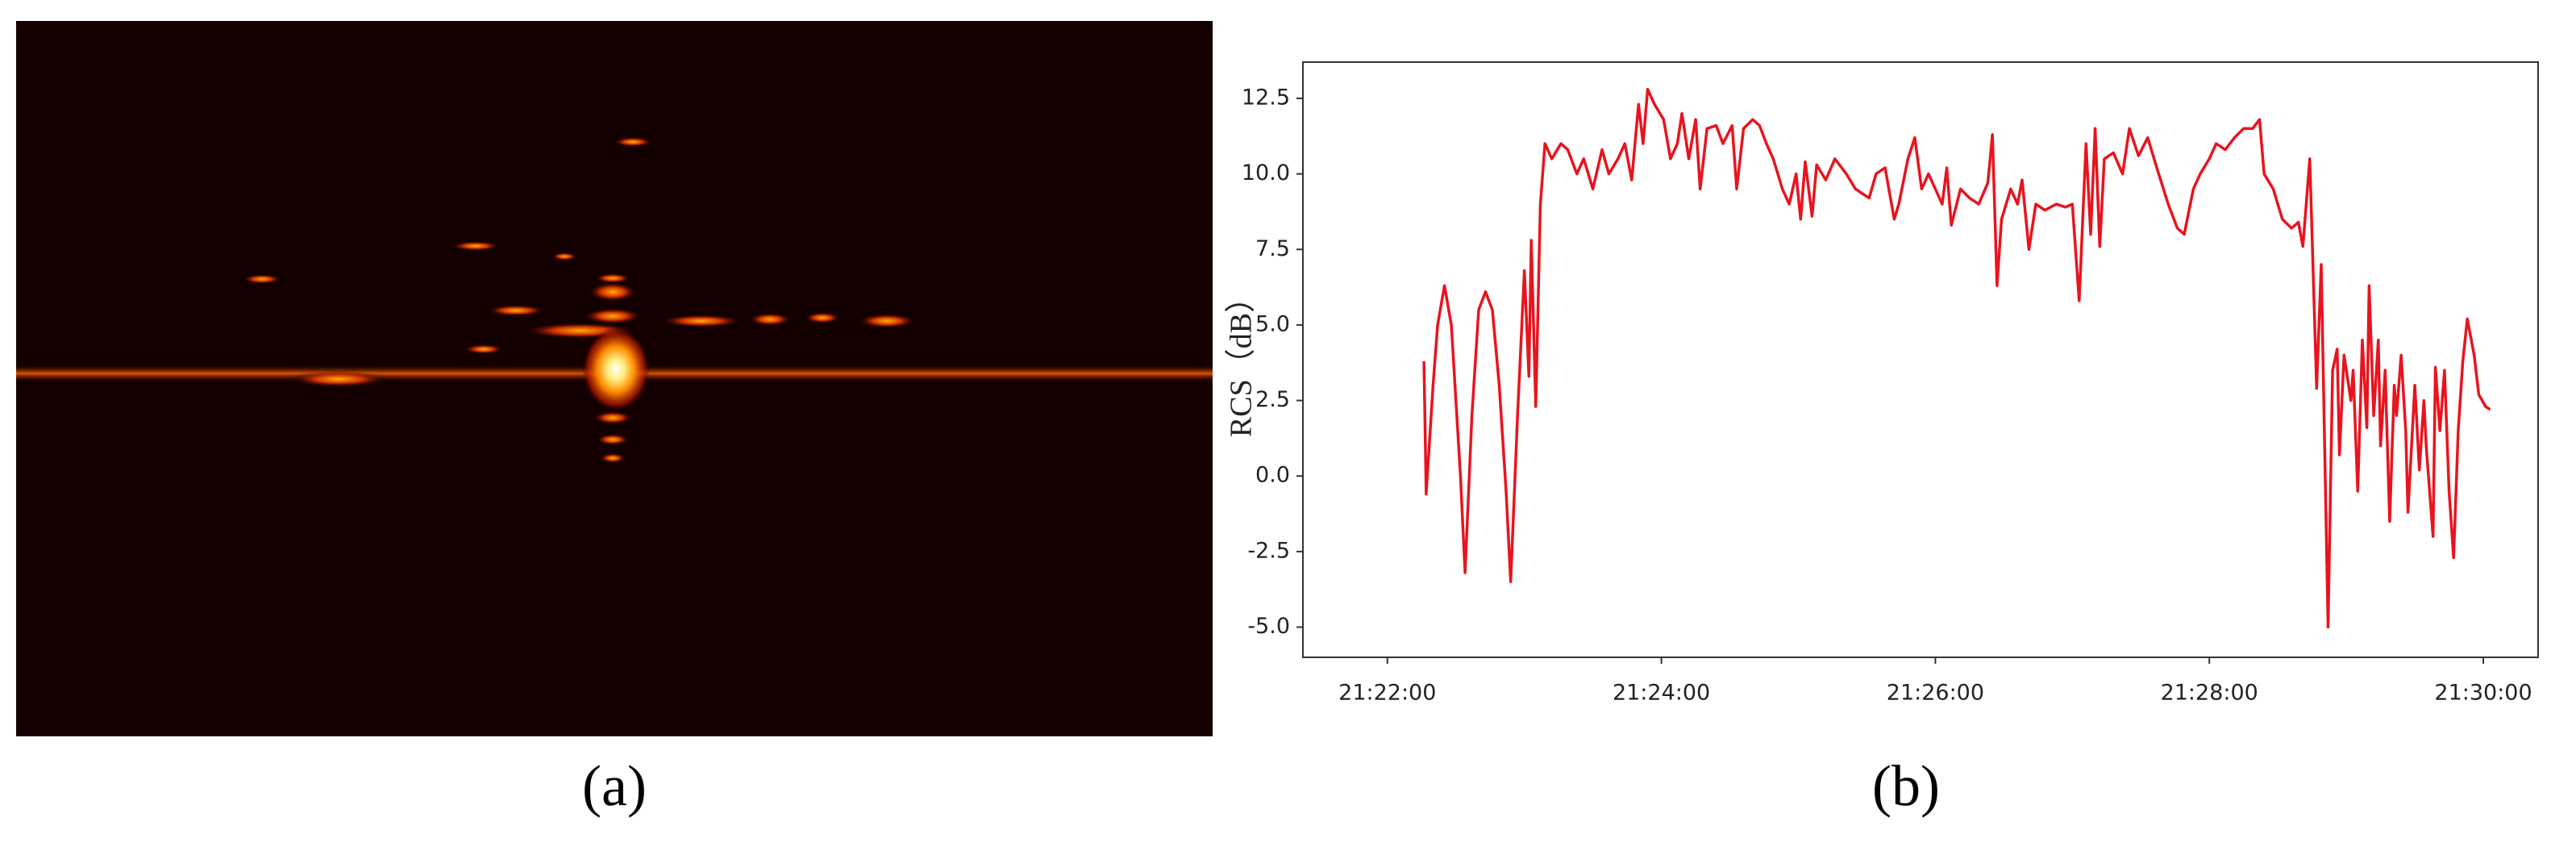 The height and width of the screenshot is (842, 2576). I want to click on y-tick-label: 2.5, so click(1272, 399).